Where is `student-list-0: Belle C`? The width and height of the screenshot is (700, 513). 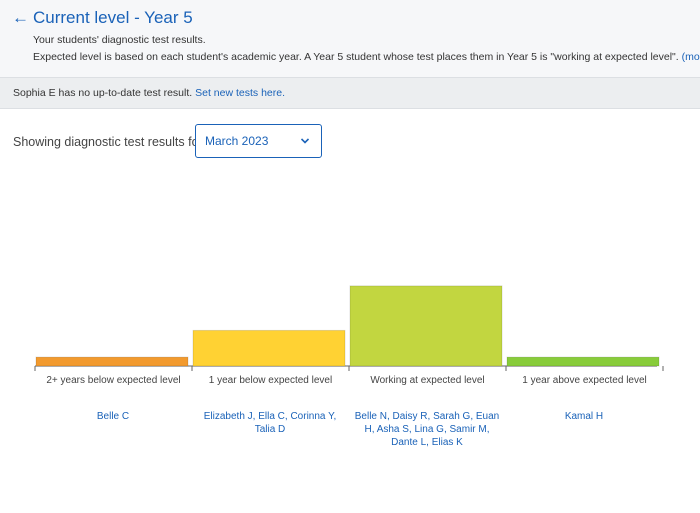
student-list-0: Belle C is located at coordinates (113, 416).